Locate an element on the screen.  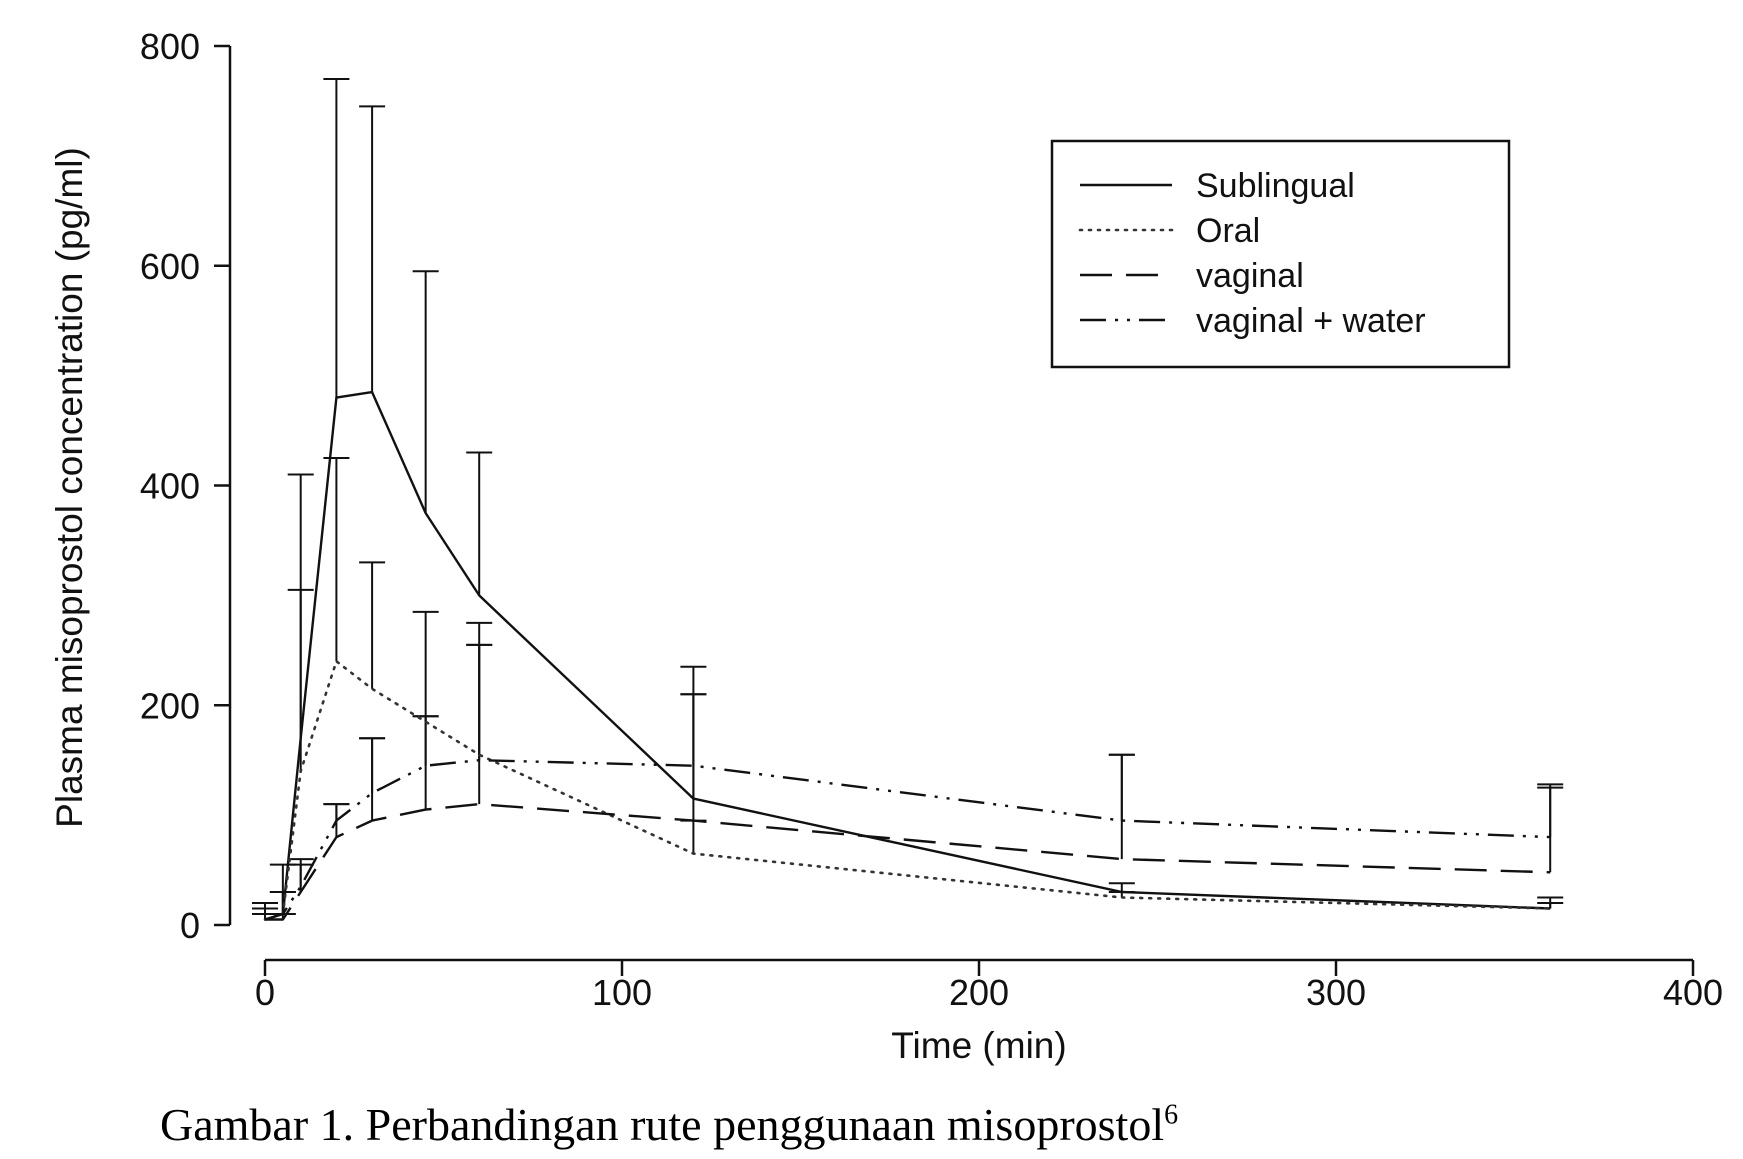
legend-box is located at coordinates (1280, 254).